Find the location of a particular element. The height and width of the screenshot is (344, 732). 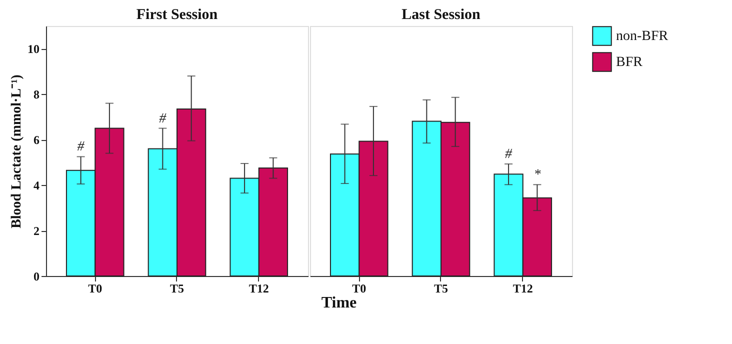

chart-title: First Session is located at coordinates (177, 15).